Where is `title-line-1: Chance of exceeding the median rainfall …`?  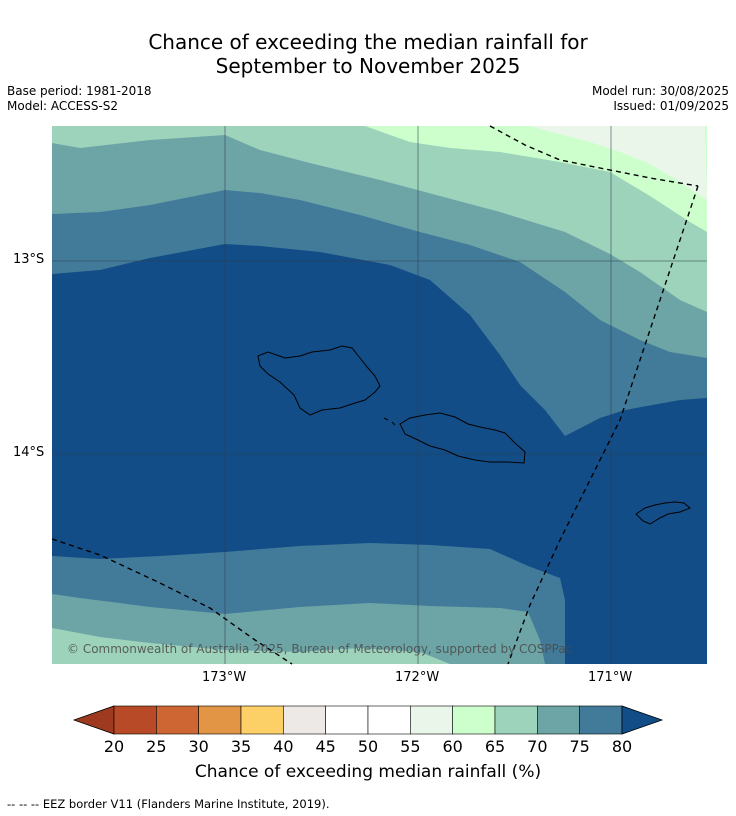
title-line-1: Chance of exceeding the median rainfall … is located at coordinates (368, 42).